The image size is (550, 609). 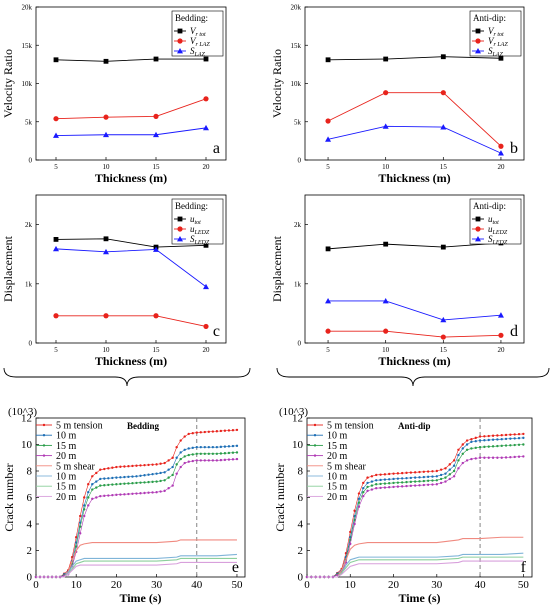 I want to click on x-tick-label: 15, so click(x=157, y=167).